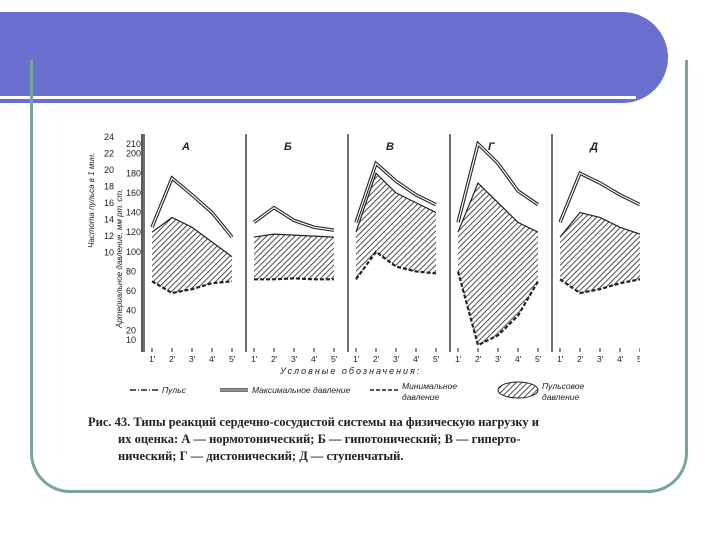 This screenshot has width=720, height=540. I want to click on legend-swatch-pulse-pressure, so click(518, 390).